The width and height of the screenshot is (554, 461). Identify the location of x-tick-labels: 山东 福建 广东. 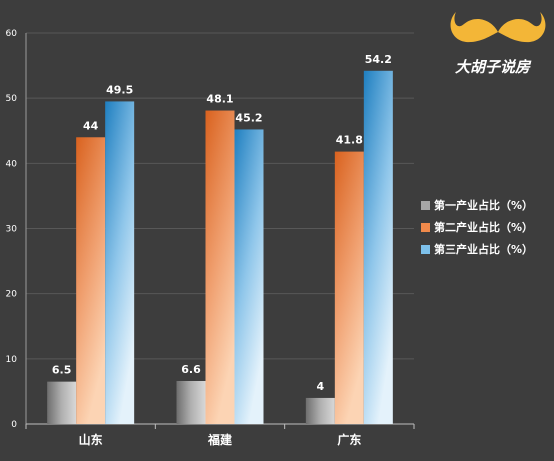
(220, 435).